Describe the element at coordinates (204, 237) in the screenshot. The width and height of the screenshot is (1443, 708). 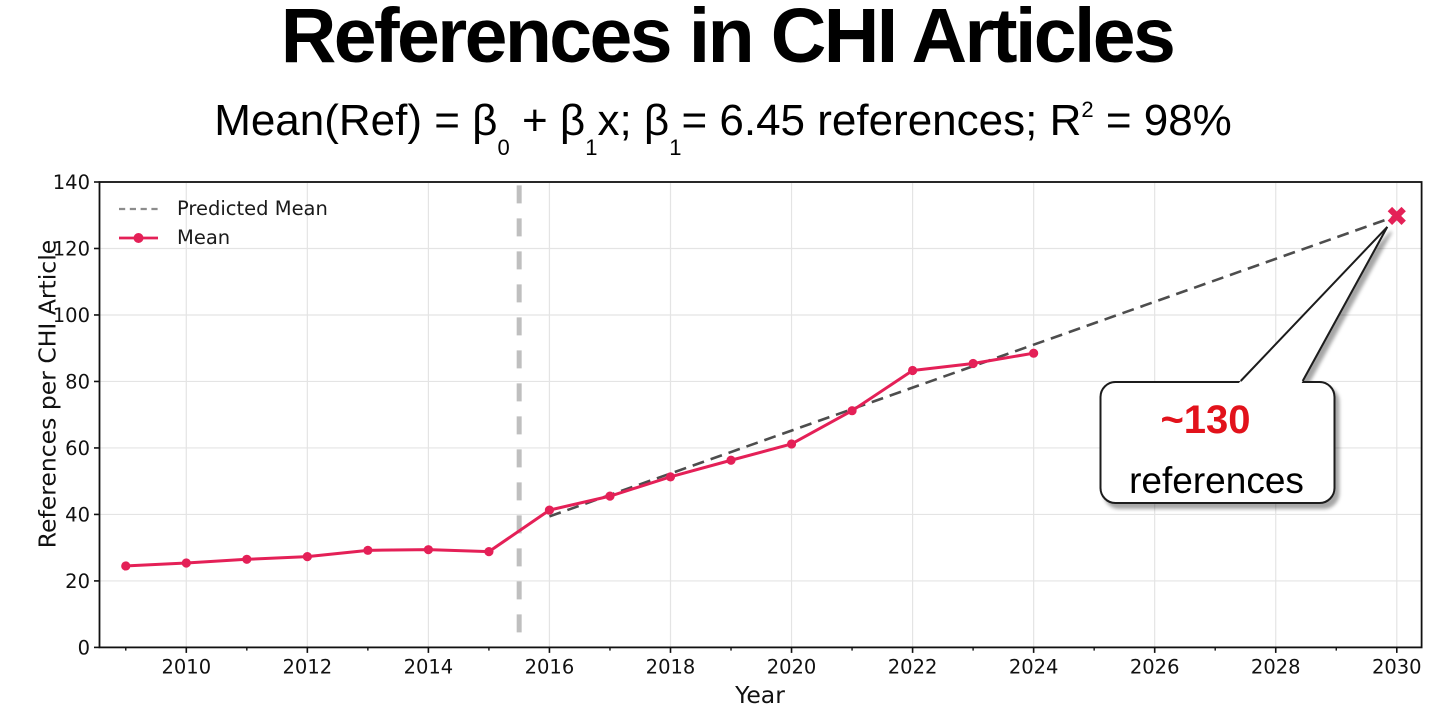
I see `legend-label: Mean` at that location.